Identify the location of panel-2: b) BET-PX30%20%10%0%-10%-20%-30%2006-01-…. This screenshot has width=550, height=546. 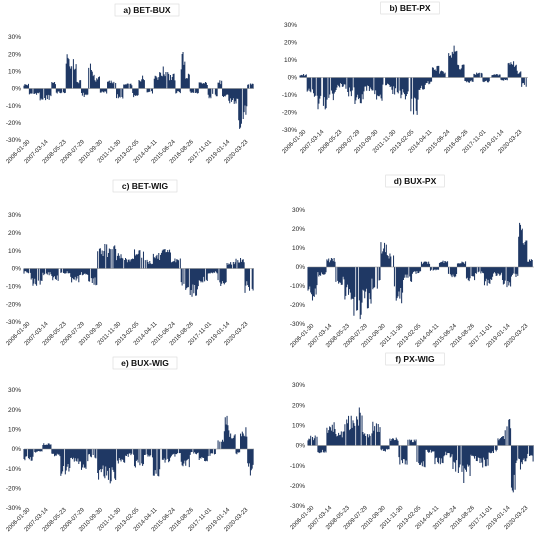
(404, 78).